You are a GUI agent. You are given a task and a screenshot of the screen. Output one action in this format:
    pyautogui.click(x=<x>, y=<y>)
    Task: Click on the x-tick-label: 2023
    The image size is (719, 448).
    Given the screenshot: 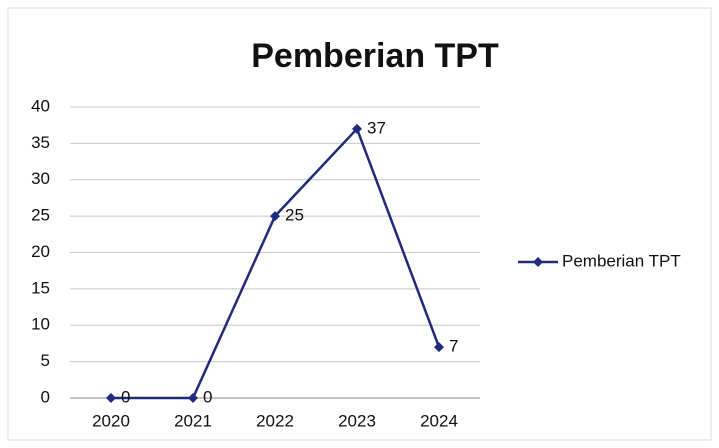 What is the action you would take?
    pyautogui.click(x=357, y=420)
    